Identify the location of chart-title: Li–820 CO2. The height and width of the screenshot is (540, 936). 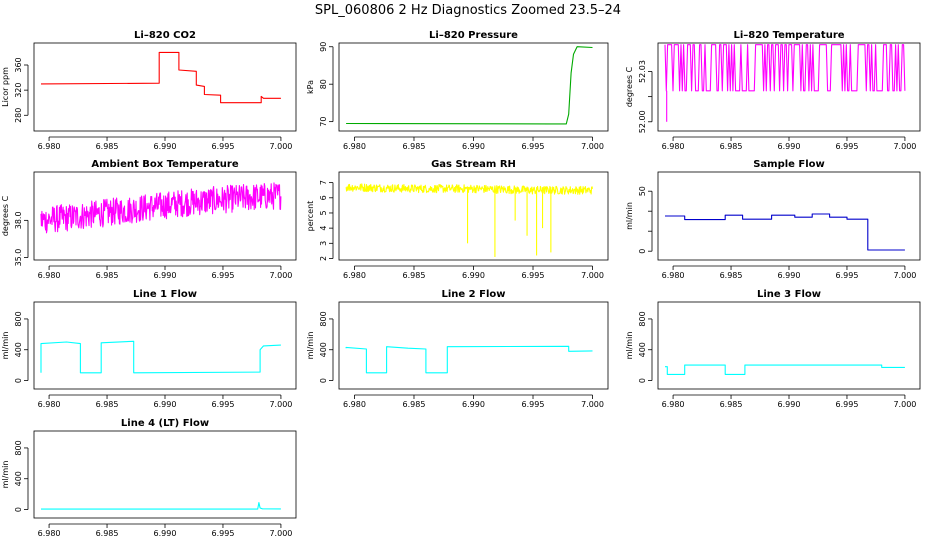
(165, 35).